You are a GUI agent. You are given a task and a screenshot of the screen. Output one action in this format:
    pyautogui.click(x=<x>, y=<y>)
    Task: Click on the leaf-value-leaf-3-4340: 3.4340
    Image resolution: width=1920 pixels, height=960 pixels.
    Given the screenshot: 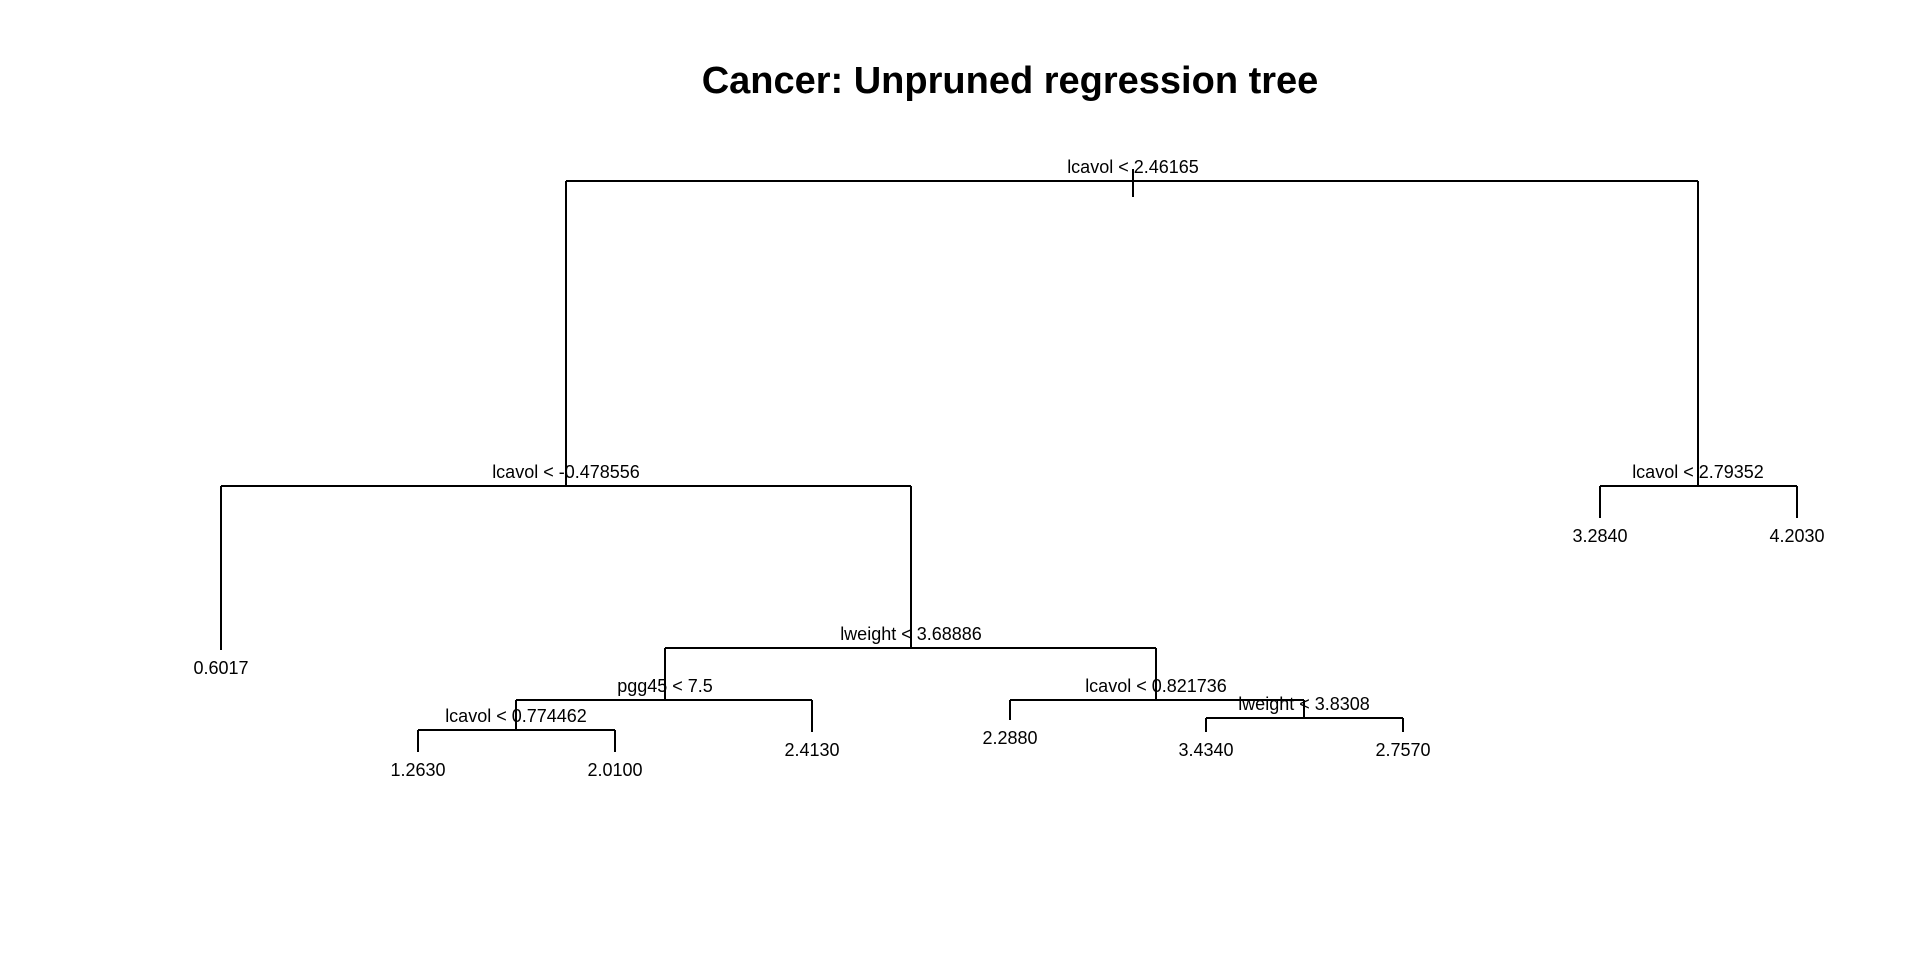 What is the action you would take?
    pyautogui.click(x=1205, y=750)
    